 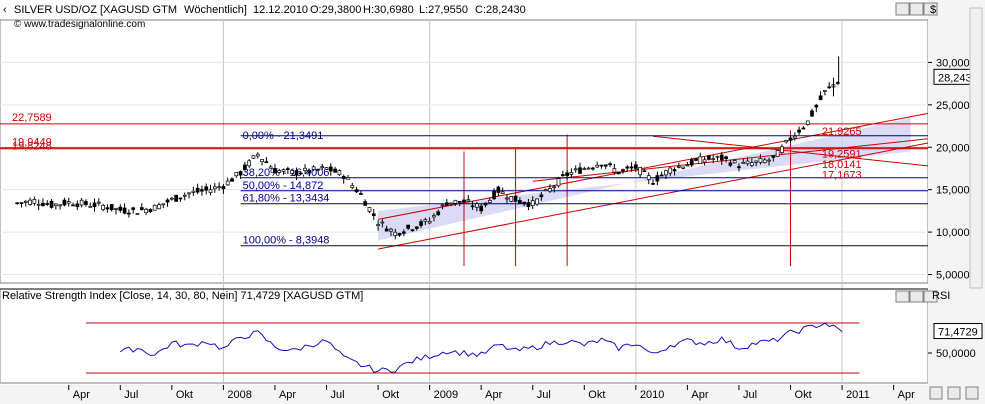 I want to click on rsi-label: RSI, so click(x=941, y=296).